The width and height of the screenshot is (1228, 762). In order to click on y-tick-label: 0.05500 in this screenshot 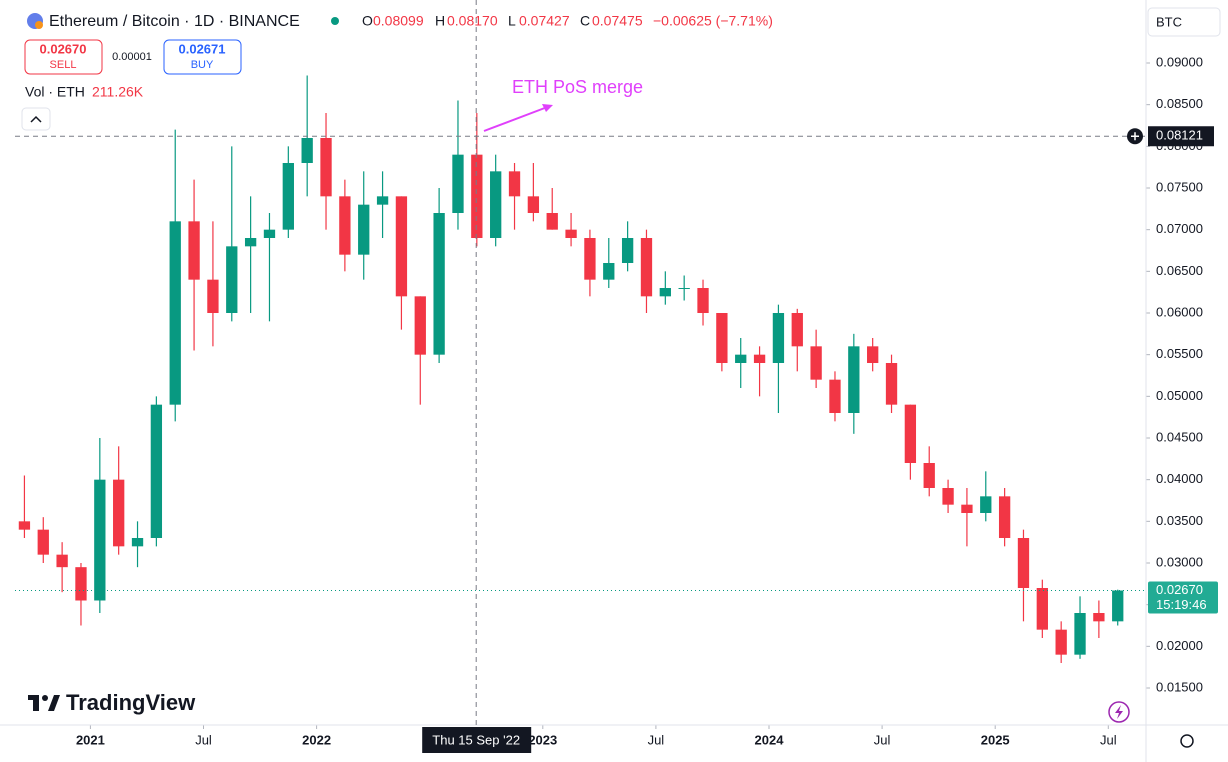, I will do `click(1179, 353)`.